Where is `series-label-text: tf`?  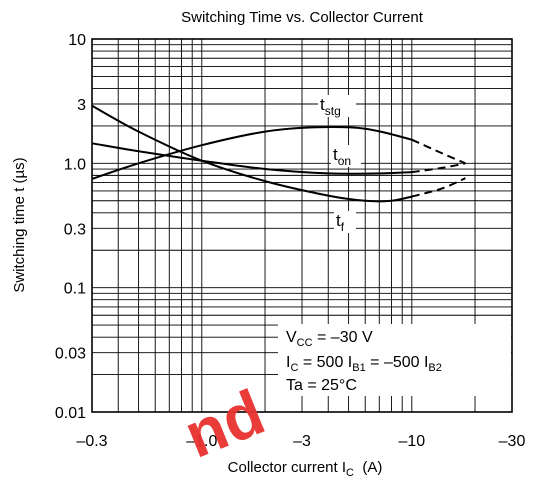 series-label-text: tf is located at coordinates (340, 222).